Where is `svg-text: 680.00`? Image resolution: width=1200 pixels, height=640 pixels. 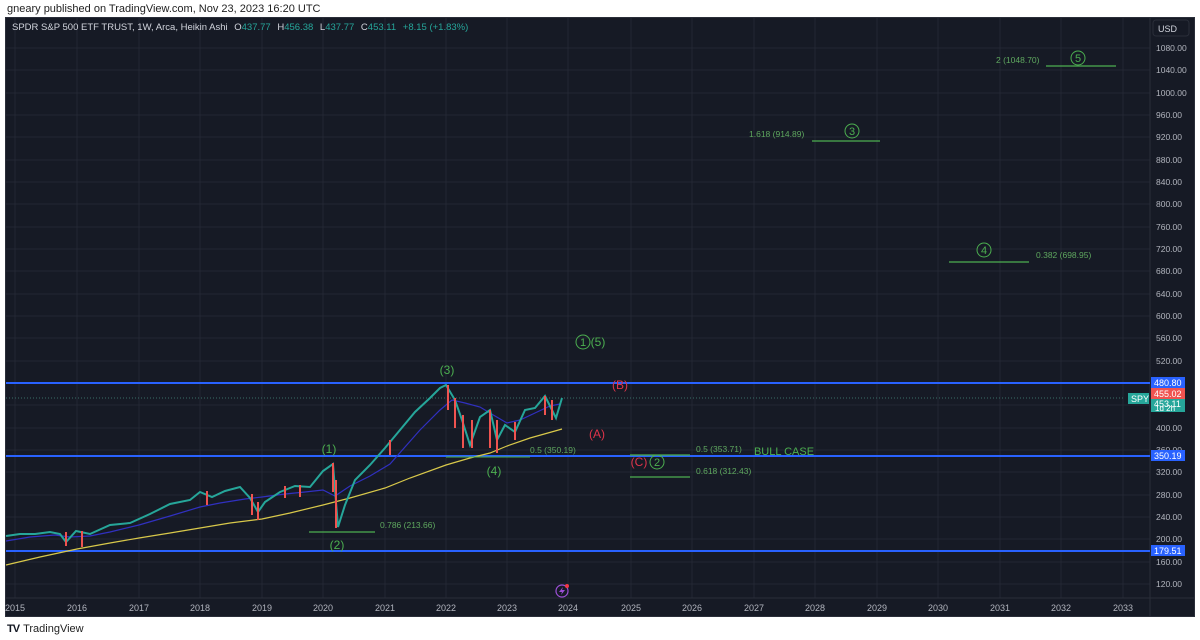 svg-text: 680.00 is located at coordinates (1169, 271).